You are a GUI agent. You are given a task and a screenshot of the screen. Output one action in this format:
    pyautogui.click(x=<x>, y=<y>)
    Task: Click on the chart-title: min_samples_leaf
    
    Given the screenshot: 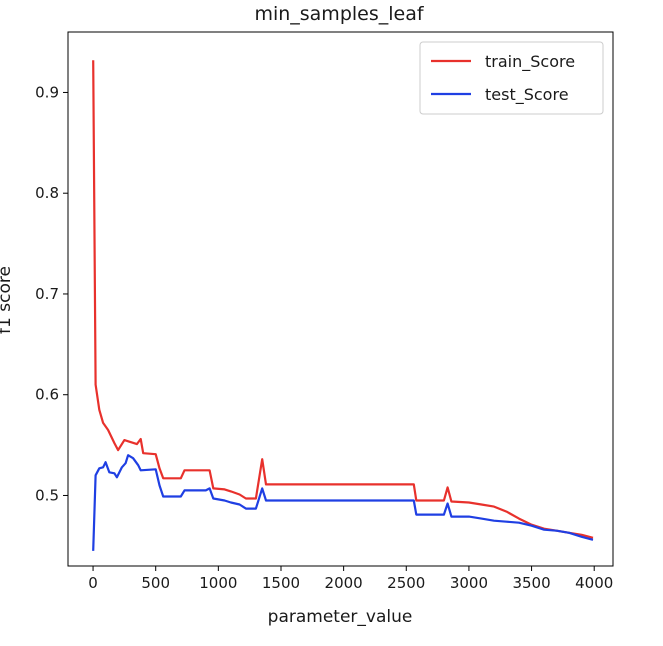 What is the action you would take?
    pyautogui.click(x=339, y=14)
    